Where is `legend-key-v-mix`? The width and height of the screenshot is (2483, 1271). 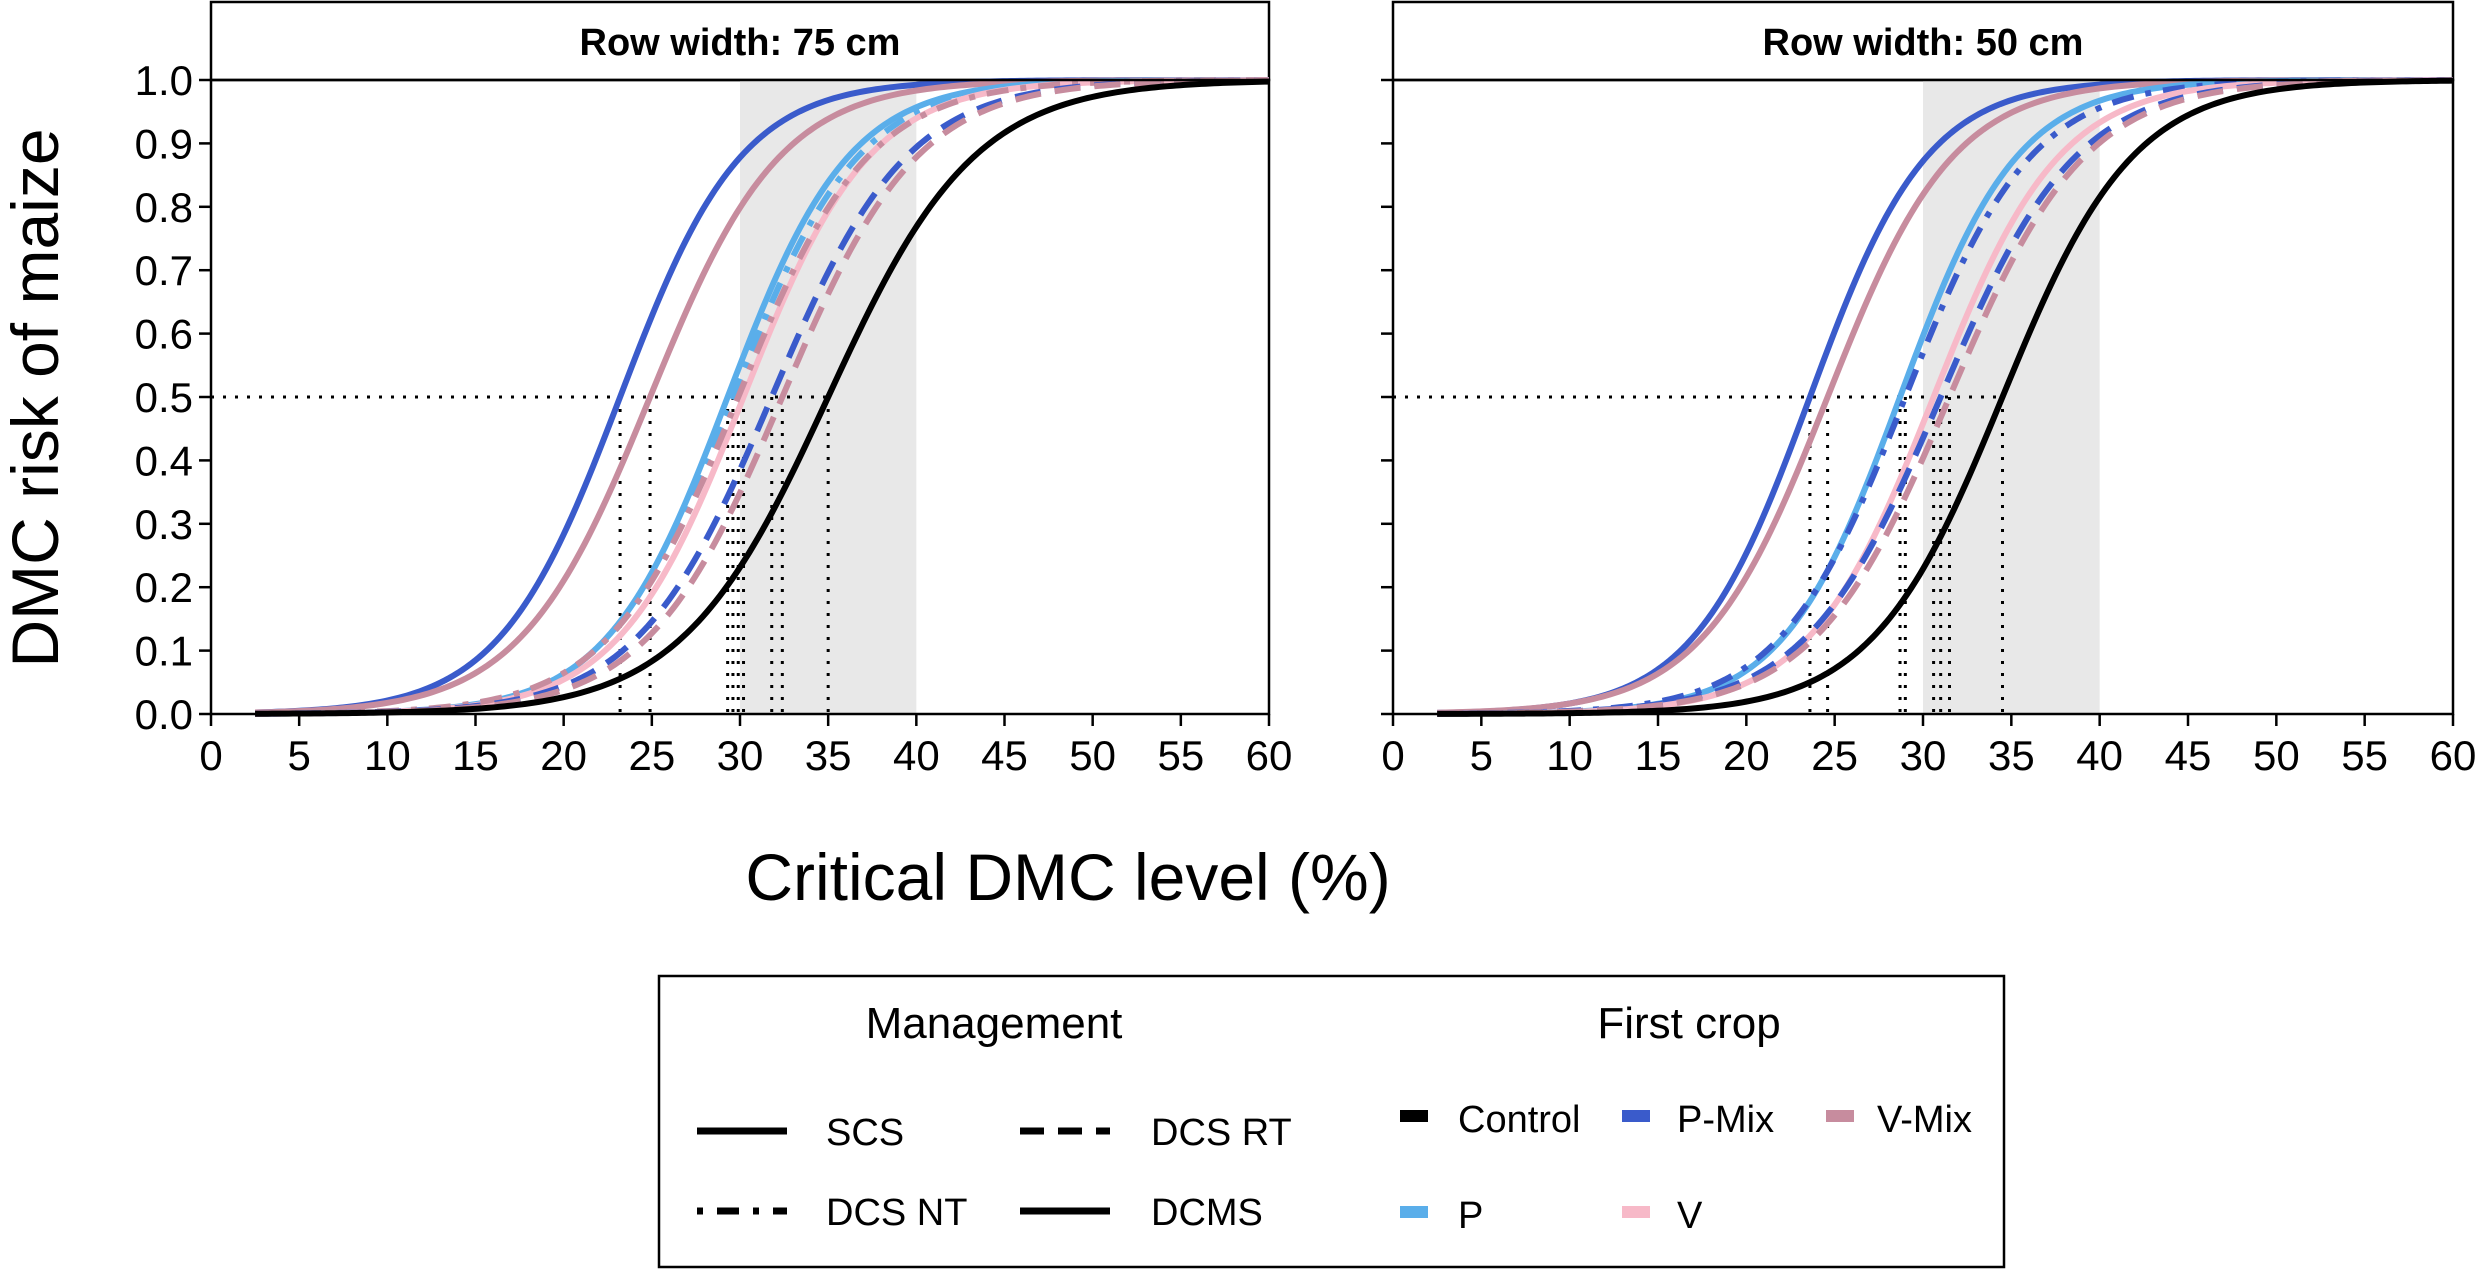 legend-key-v-mix is located at coordinates (1840, 1116).